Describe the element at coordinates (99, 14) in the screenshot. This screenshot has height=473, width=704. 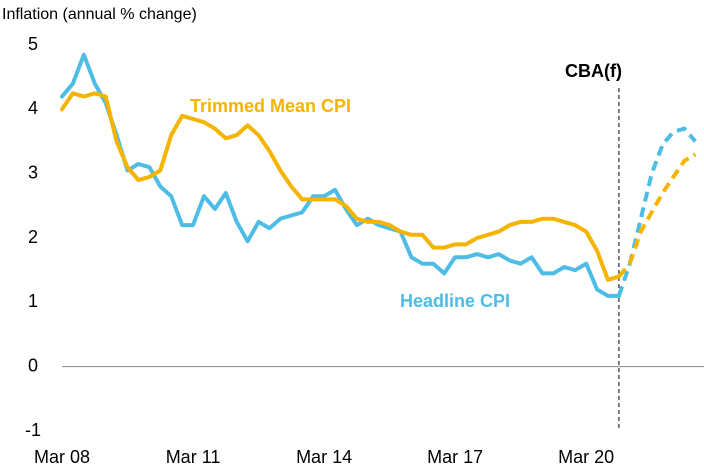
I see `y-axis-label: Inflation (annual % change)` at that location.